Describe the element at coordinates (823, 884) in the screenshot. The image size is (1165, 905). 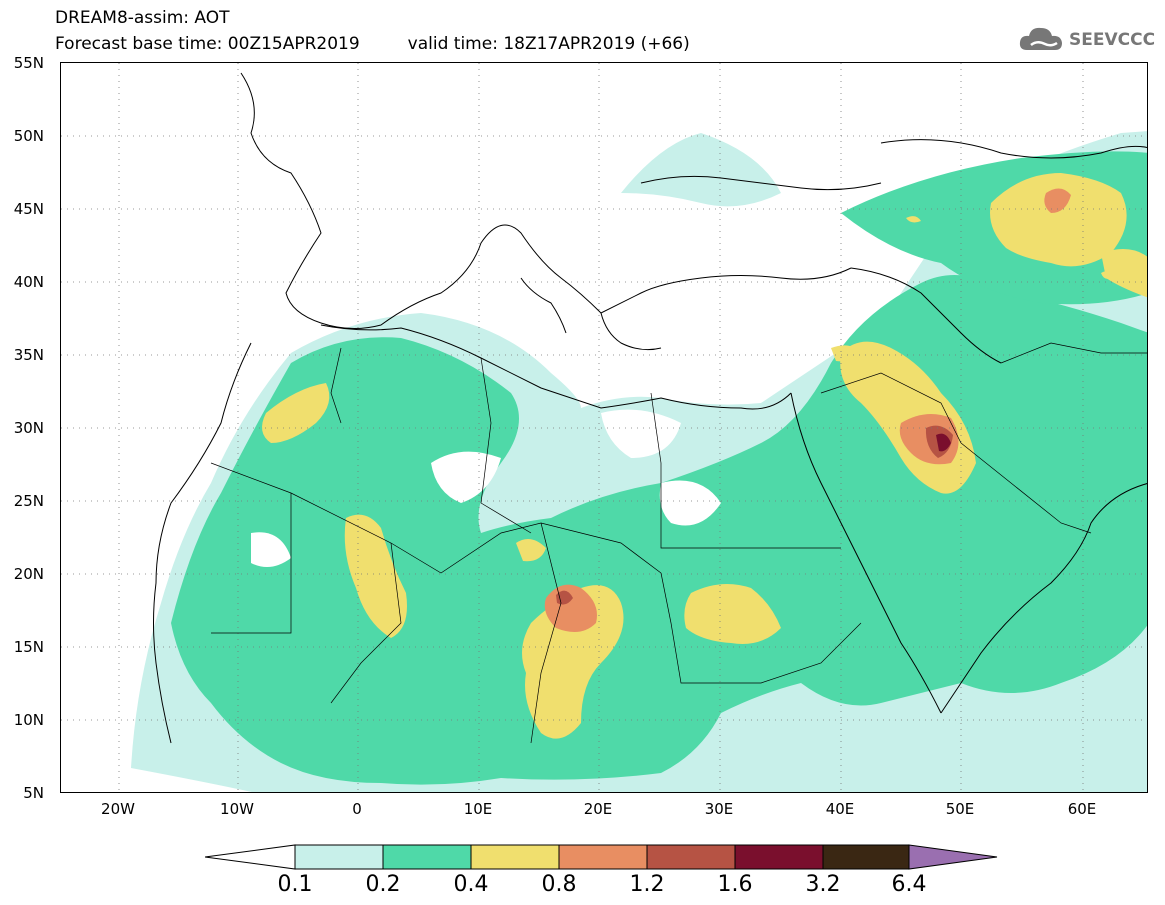
I see `colorbar-label: 3.2` at that location.